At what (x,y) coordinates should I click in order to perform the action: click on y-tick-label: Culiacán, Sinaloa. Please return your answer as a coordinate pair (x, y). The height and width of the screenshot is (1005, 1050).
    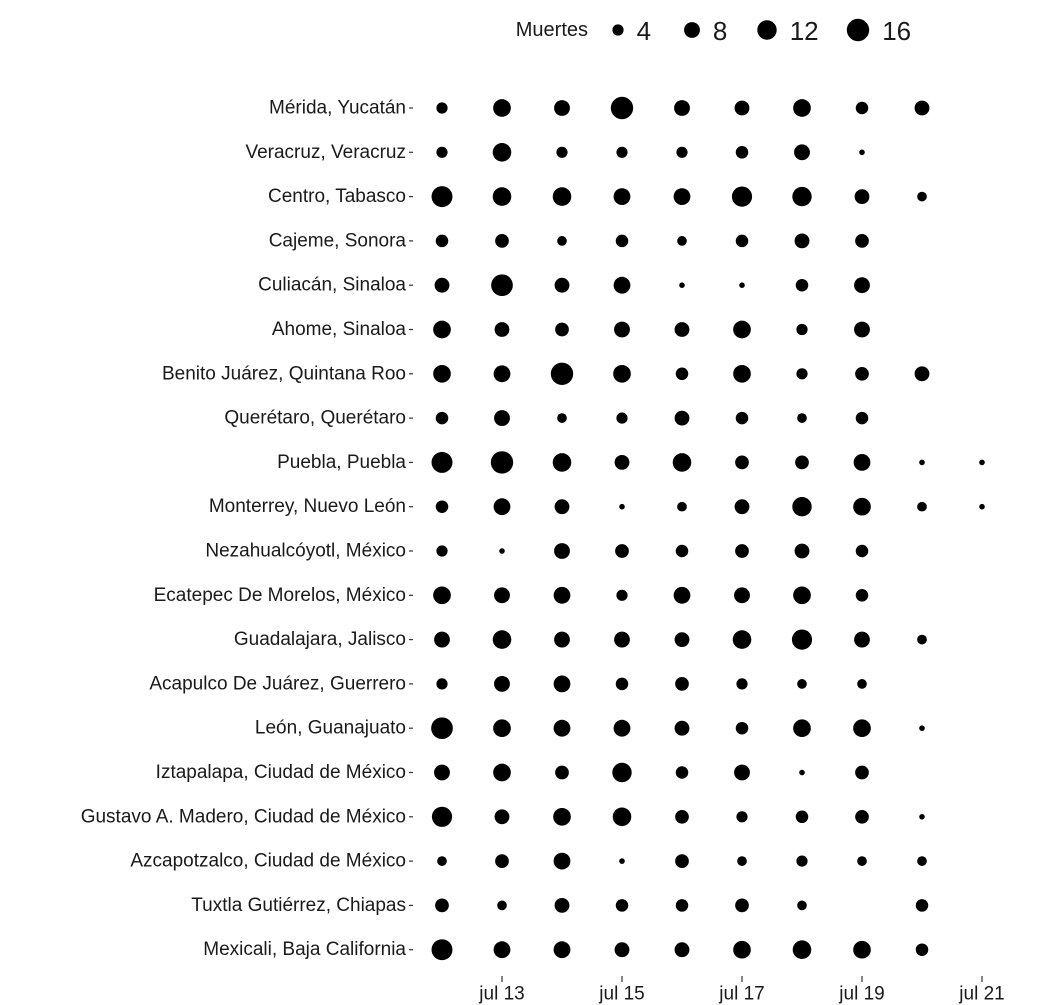
    Looking at the image, I should click on (332, 285).